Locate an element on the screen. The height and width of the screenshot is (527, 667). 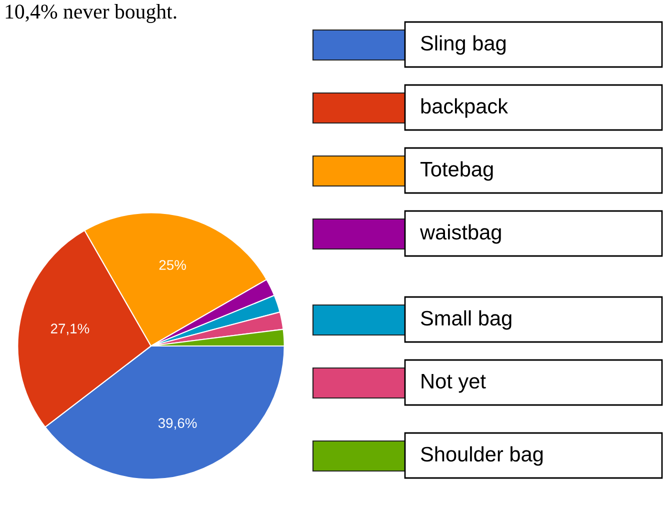
data-label: 39,6% is located at coordinates (177, 424).